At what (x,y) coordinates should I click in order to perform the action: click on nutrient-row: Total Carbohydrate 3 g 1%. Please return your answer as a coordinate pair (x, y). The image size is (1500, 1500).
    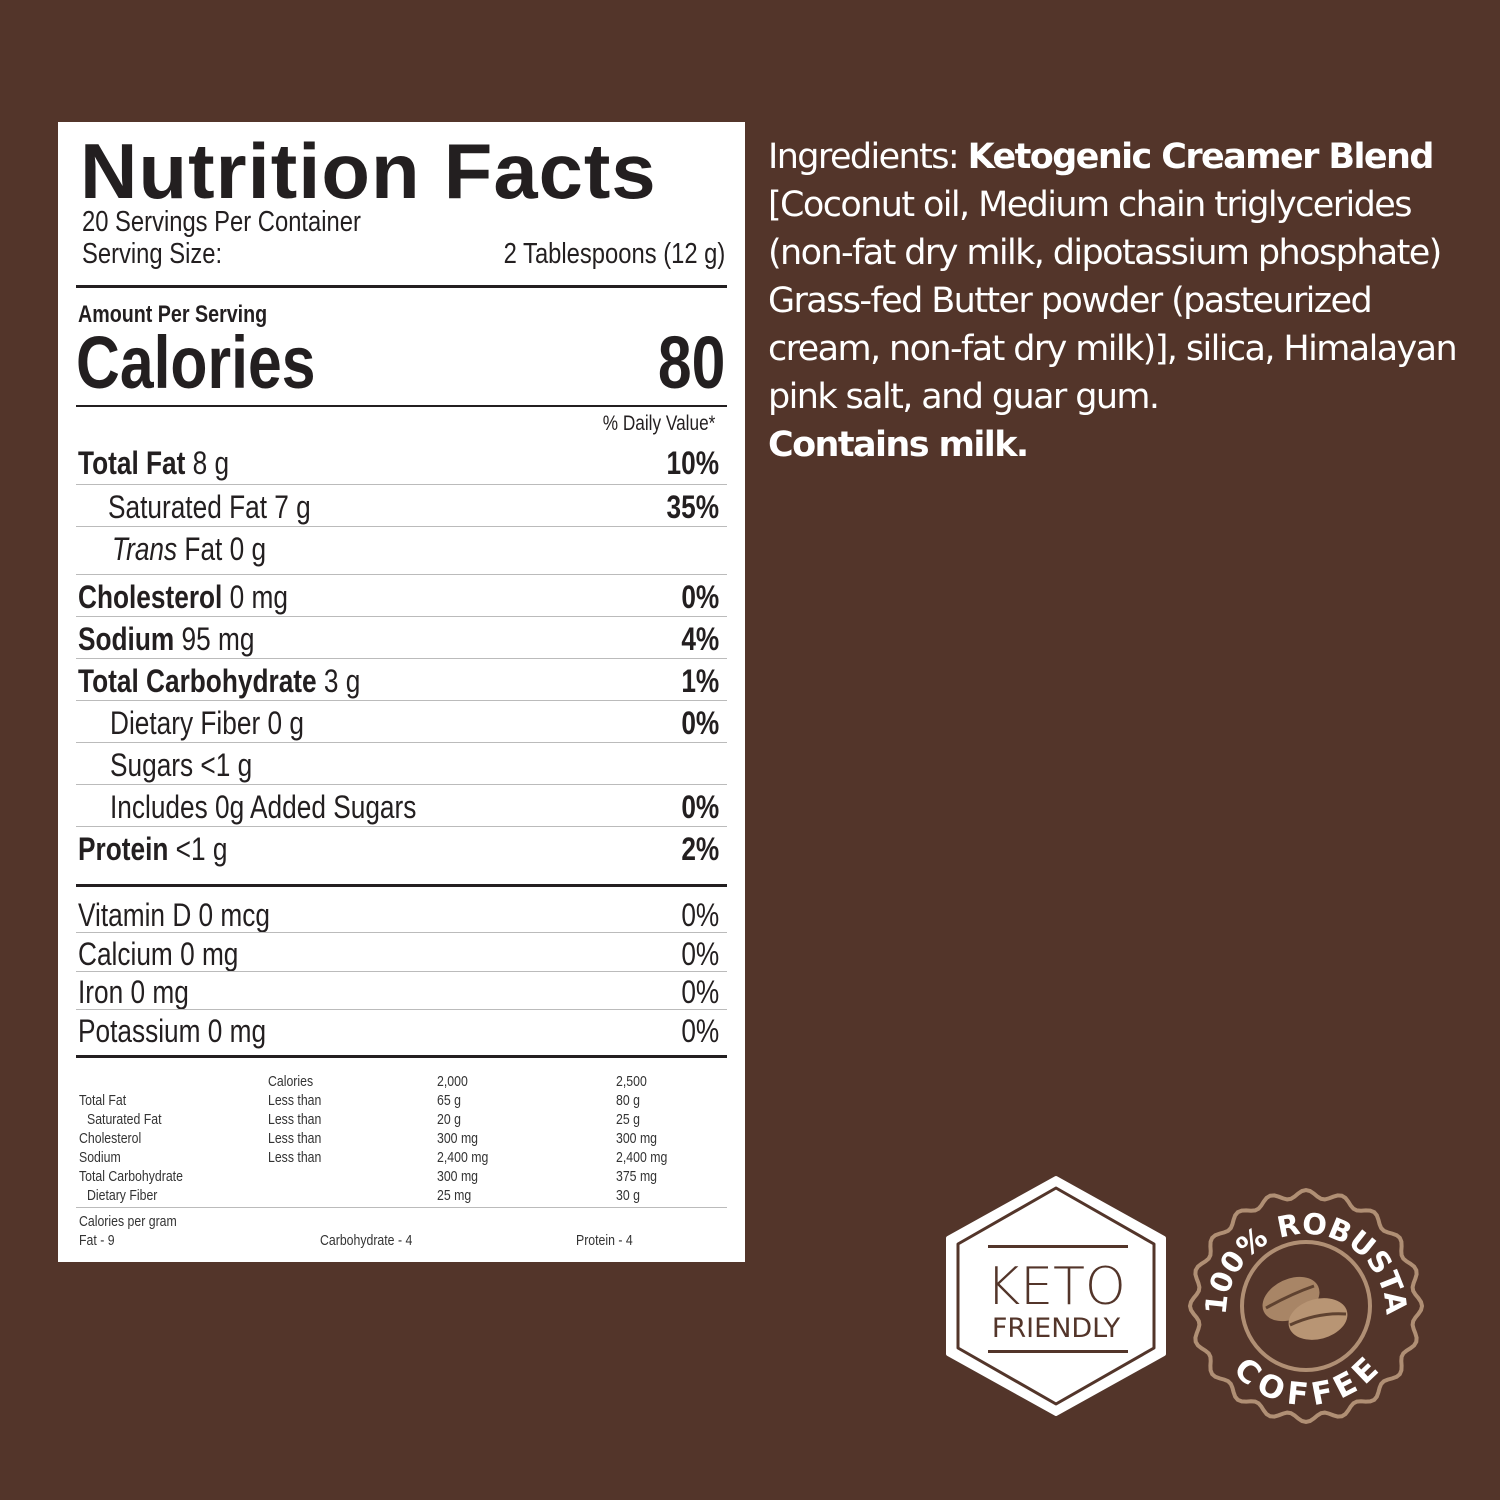
    Looking at the image, I should click on (398, 681).